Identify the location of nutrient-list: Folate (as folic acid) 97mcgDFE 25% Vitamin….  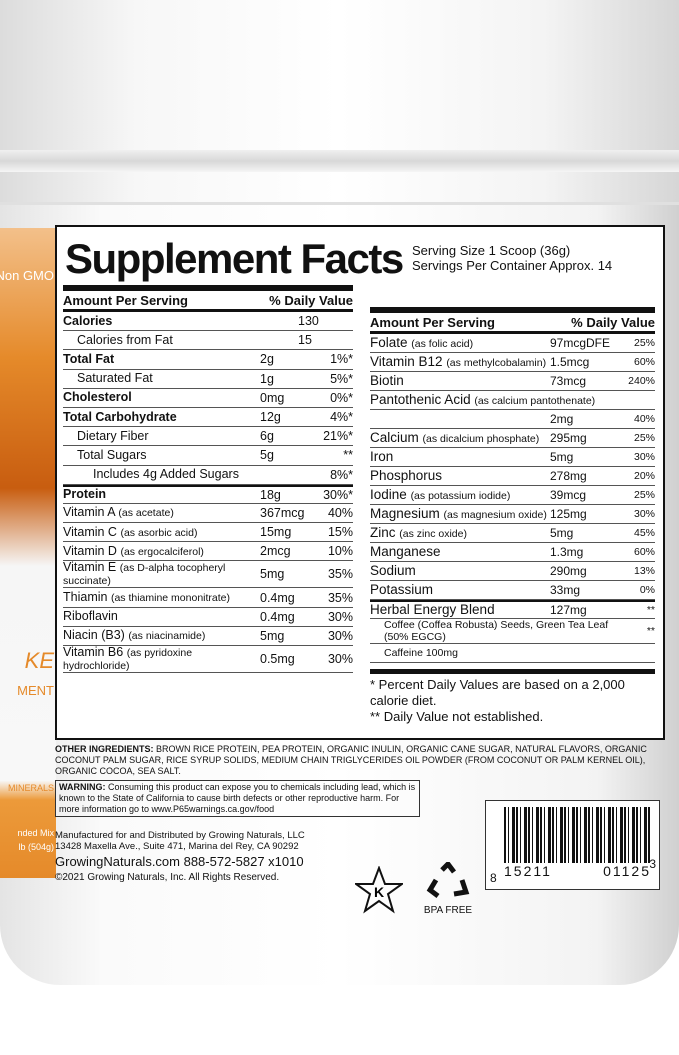
(512, 498).